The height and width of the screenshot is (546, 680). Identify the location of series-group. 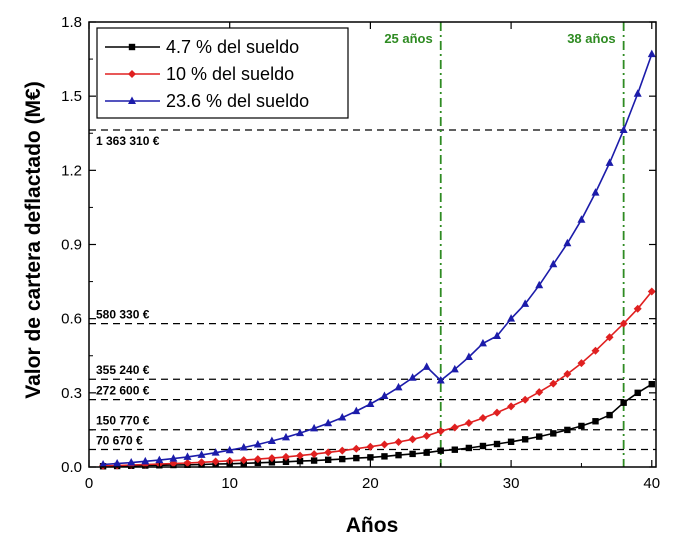
(377, 425).